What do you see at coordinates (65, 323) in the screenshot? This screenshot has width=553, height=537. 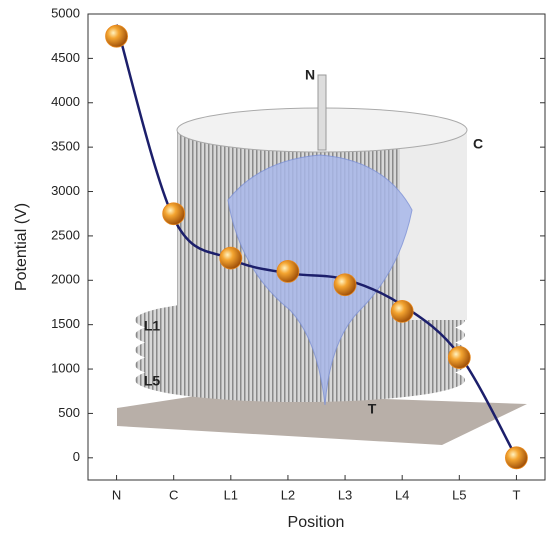 I see `y-tick-label: 1500` at bounding box center [65, 323].